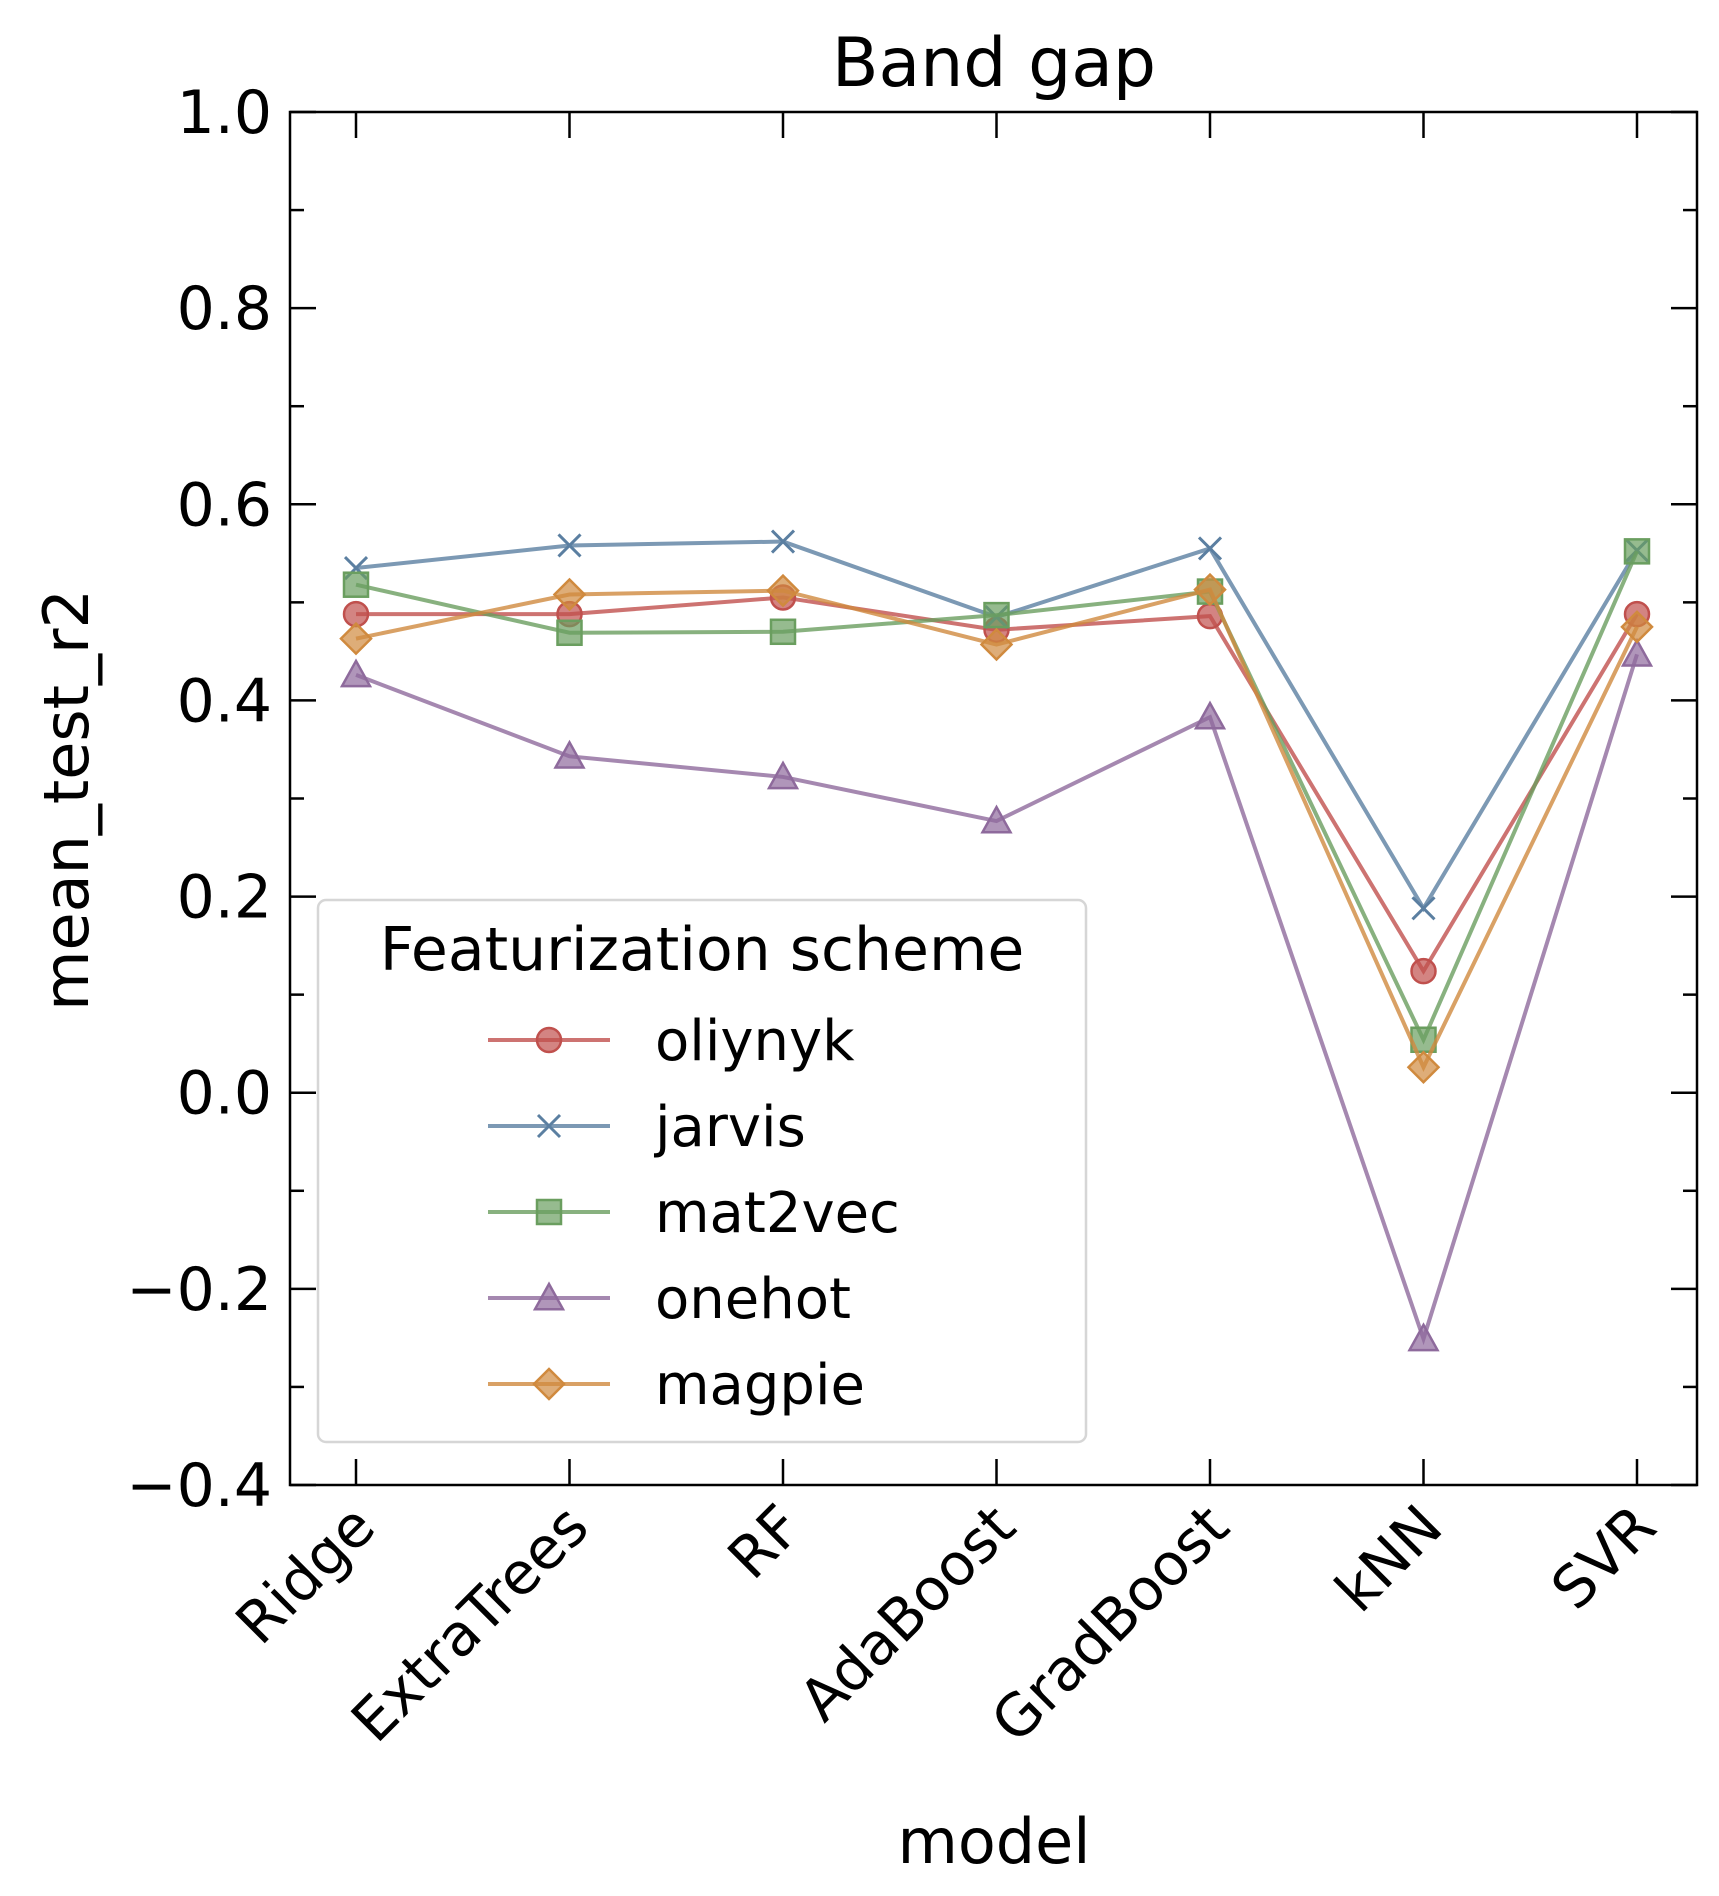 Image resolution: width=1719 pixels, height=1896 pixels. Describe the element at coordinates (549, 1296) in the screenshot. I see `legend-marker-onehot` at that location.